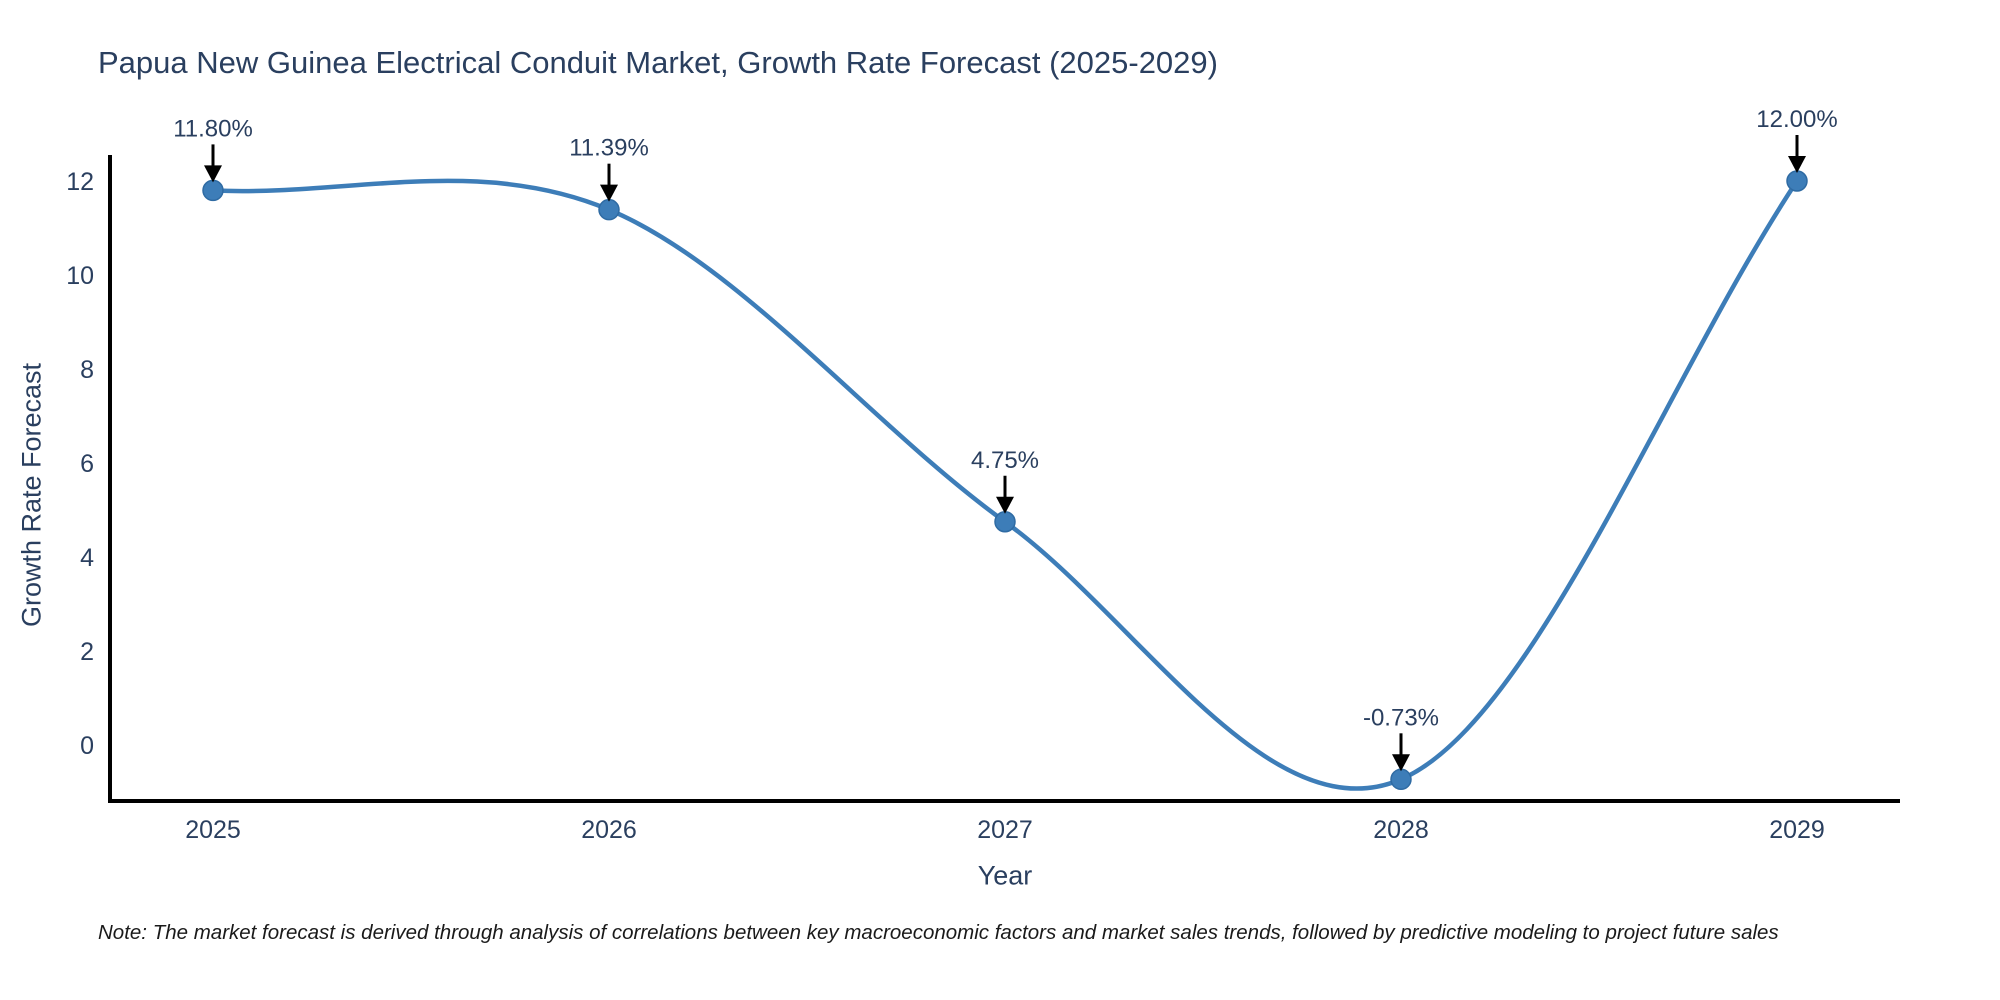 The image size is (2000, 1000). I want to click on annotation-arrowhead-2026, so click(609, 193).